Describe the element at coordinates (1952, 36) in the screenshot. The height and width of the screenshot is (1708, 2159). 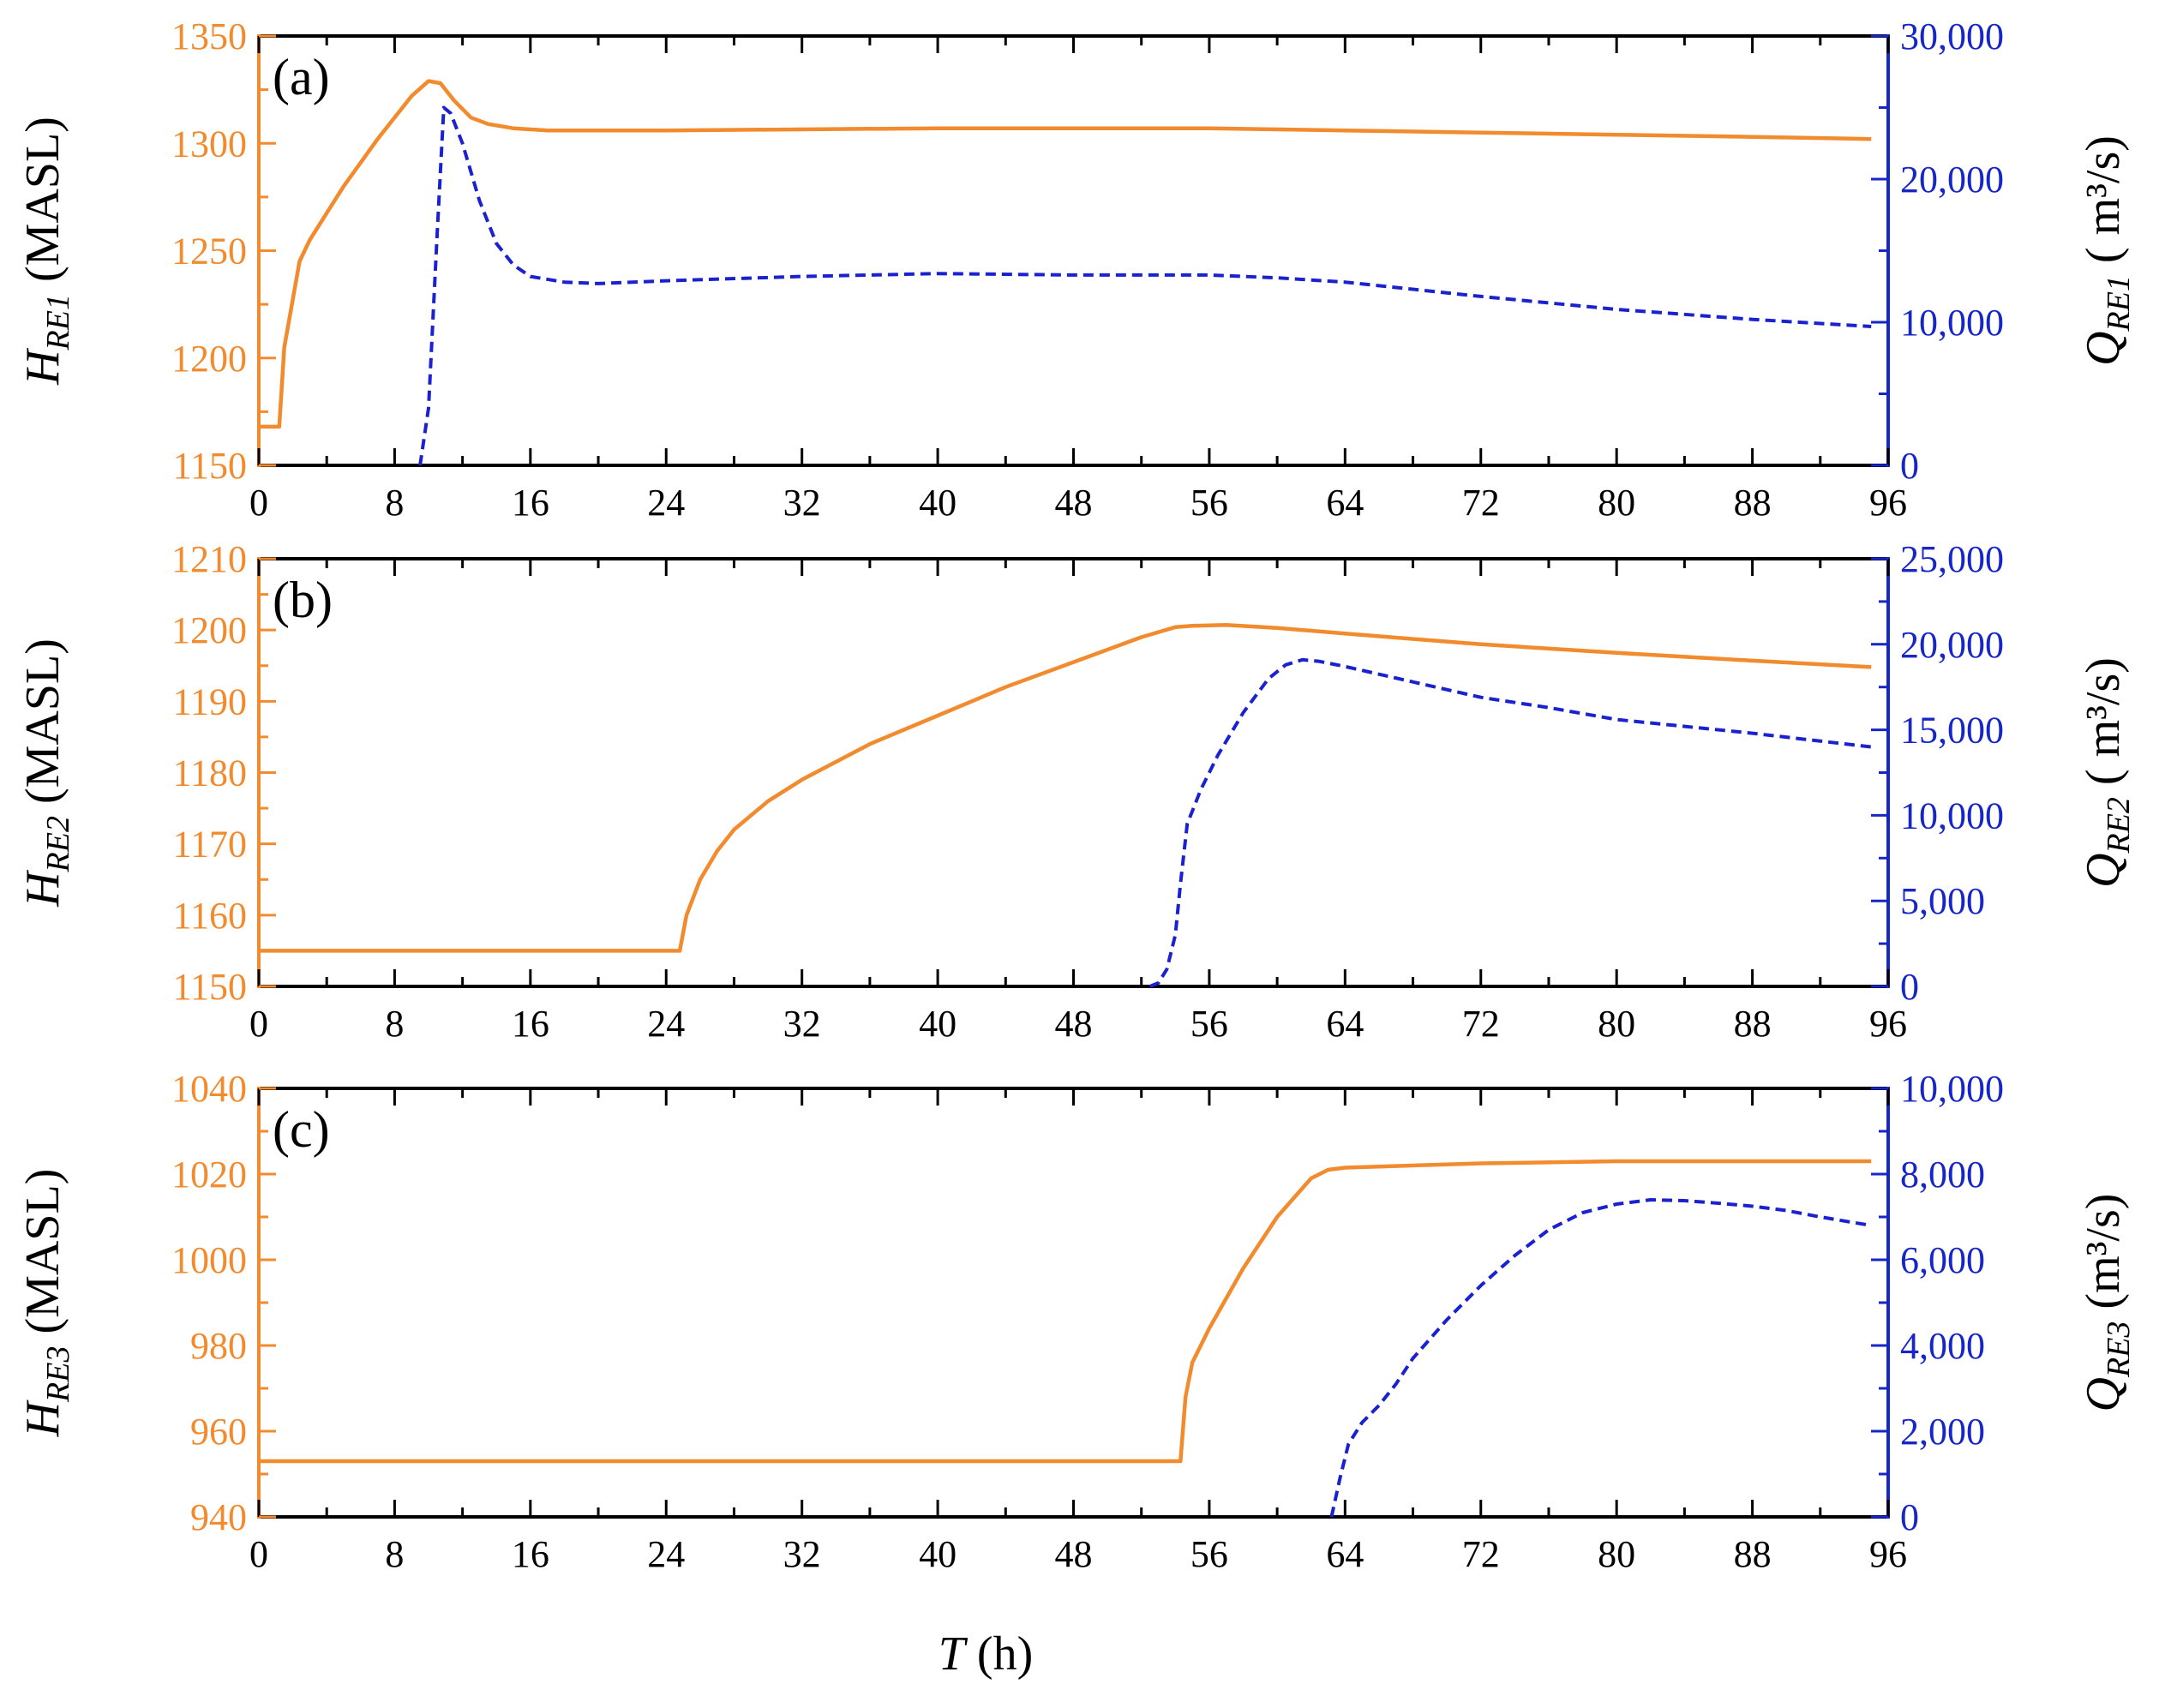
I see `right-tick-label: 30,000` at that location.